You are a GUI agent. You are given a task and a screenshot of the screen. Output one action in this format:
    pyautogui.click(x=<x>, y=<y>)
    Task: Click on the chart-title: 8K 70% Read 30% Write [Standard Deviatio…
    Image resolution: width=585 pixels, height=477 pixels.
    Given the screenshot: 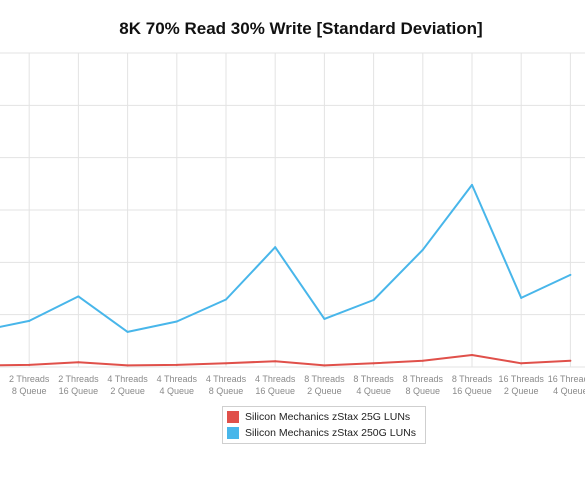 What is the action you would take?
    pyautogui.click(x=300, y=28)
    